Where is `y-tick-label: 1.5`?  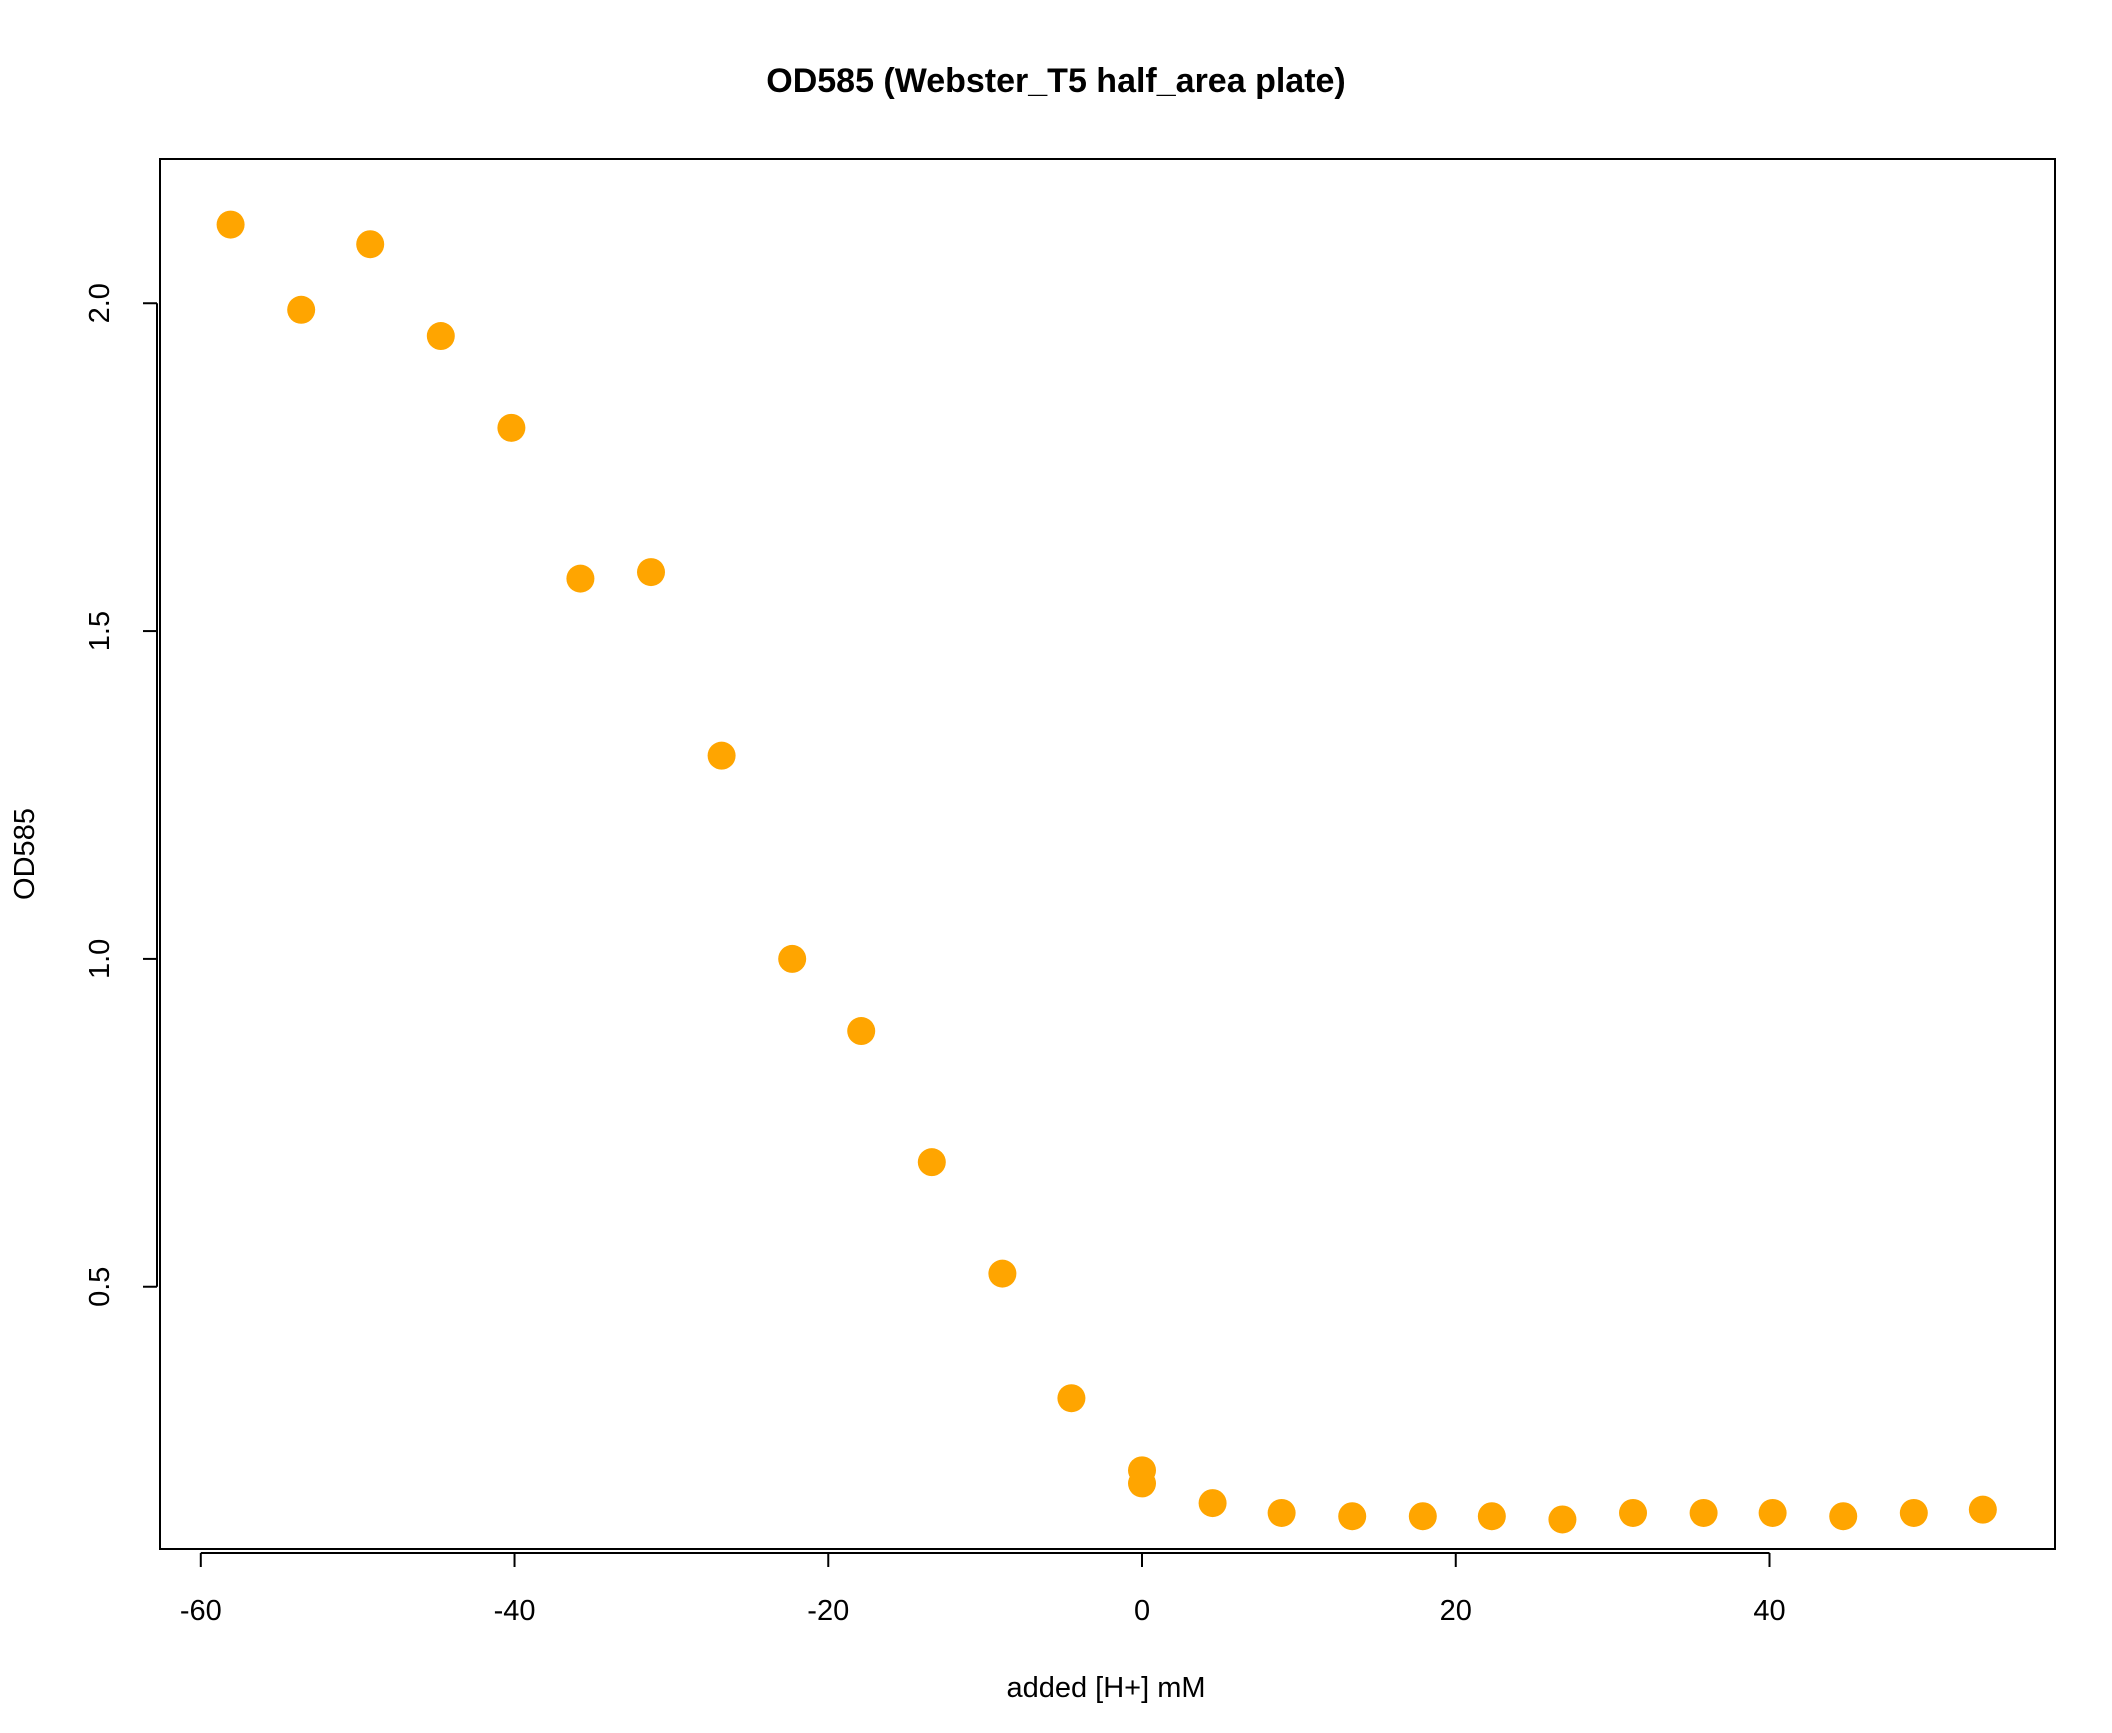
y-tick-label: 1.5 is located at coordinates (100, 631).